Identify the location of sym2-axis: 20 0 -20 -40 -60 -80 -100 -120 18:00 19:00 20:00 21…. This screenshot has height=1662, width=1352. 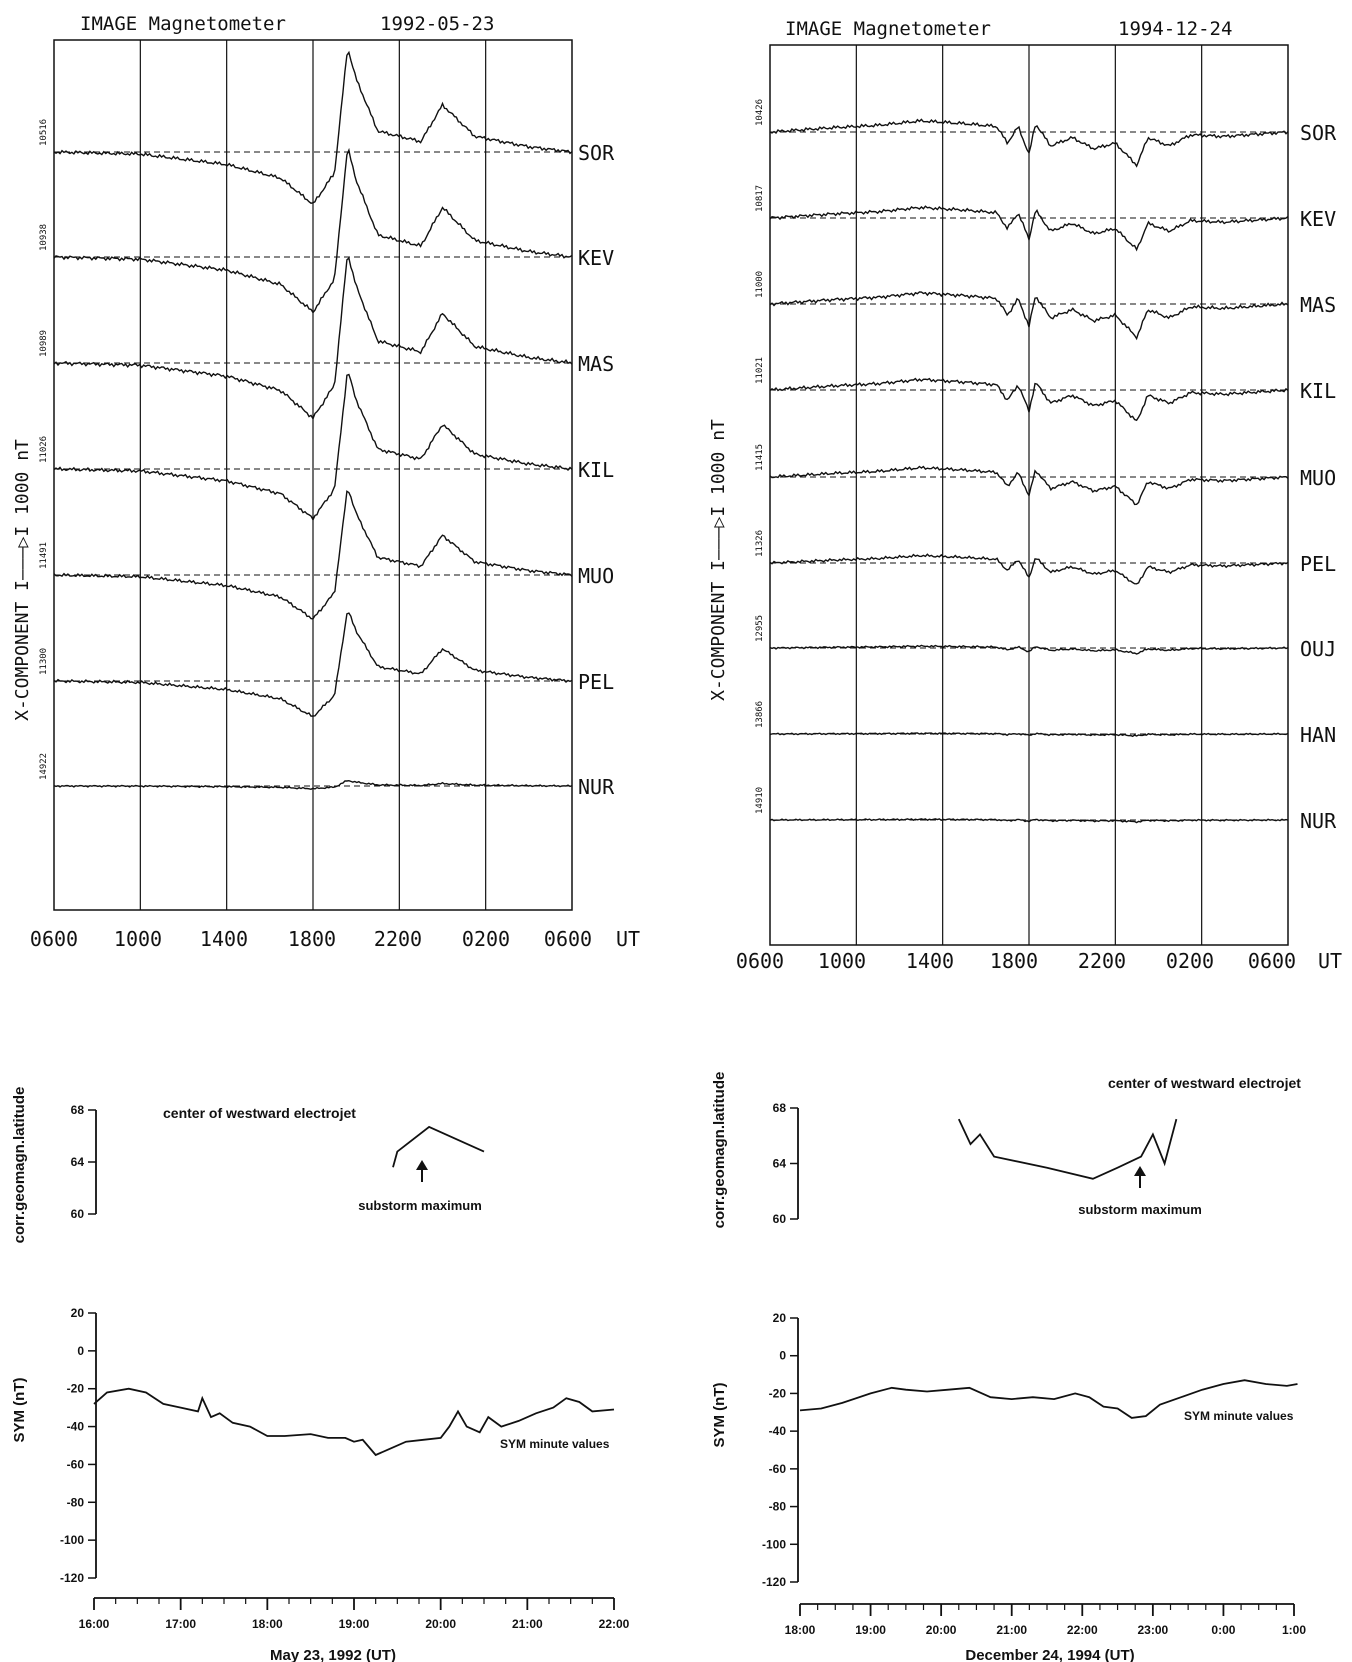
(1034, 1474).